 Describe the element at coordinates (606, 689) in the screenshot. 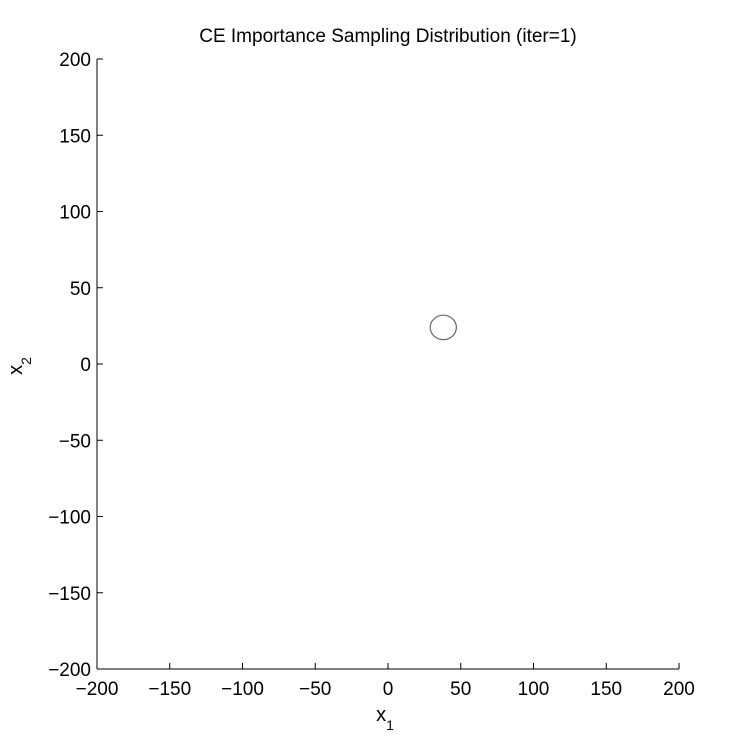

I see `x-tick-label: 150` at that location.